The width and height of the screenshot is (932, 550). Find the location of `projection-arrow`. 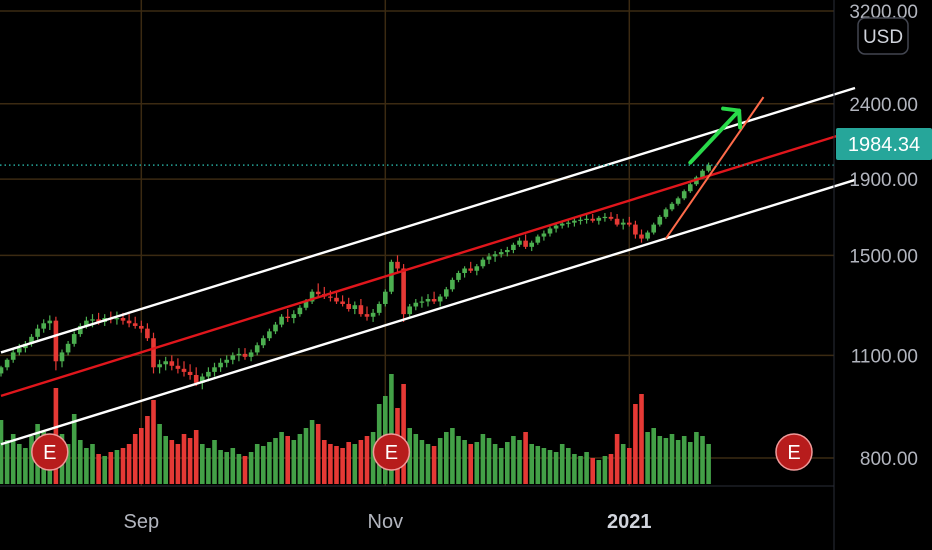

projection-arrow is located at coordinates (715, 135).